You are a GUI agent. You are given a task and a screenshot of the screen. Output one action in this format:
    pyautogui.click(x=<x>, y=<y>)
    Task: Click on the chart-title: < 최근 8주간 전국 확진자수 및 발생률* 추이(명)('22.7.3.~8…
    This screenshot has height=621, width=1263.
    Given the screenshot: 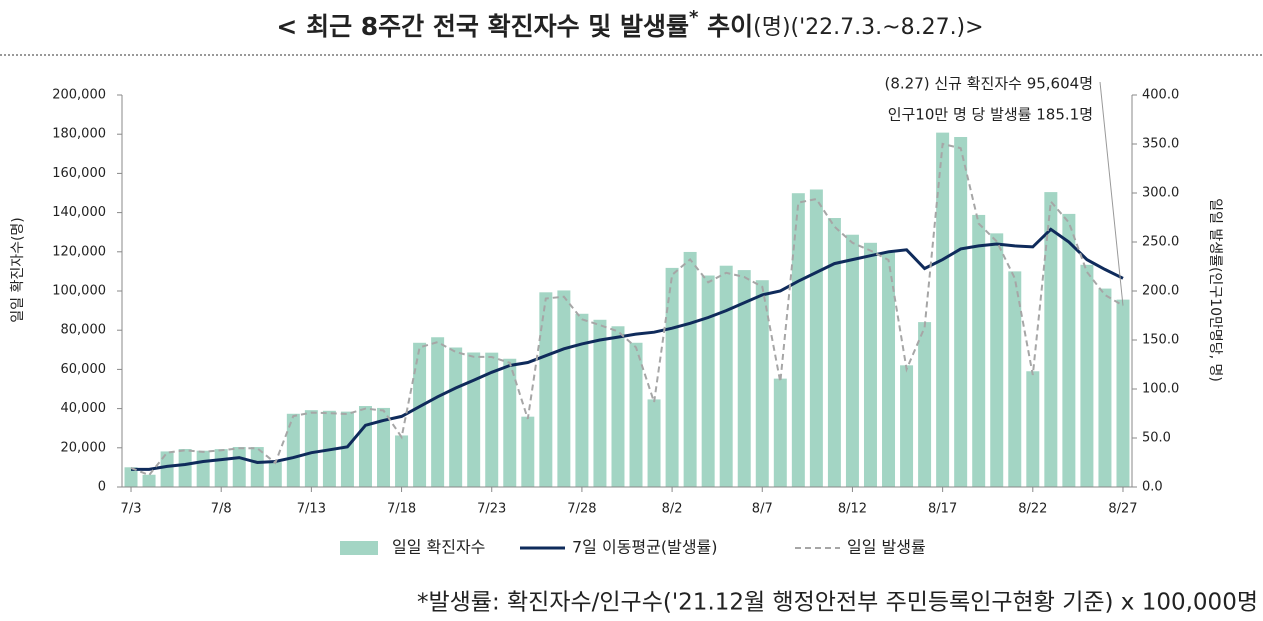 What is the action you would take?
    pyautogui.click(x=629, y=24)
    